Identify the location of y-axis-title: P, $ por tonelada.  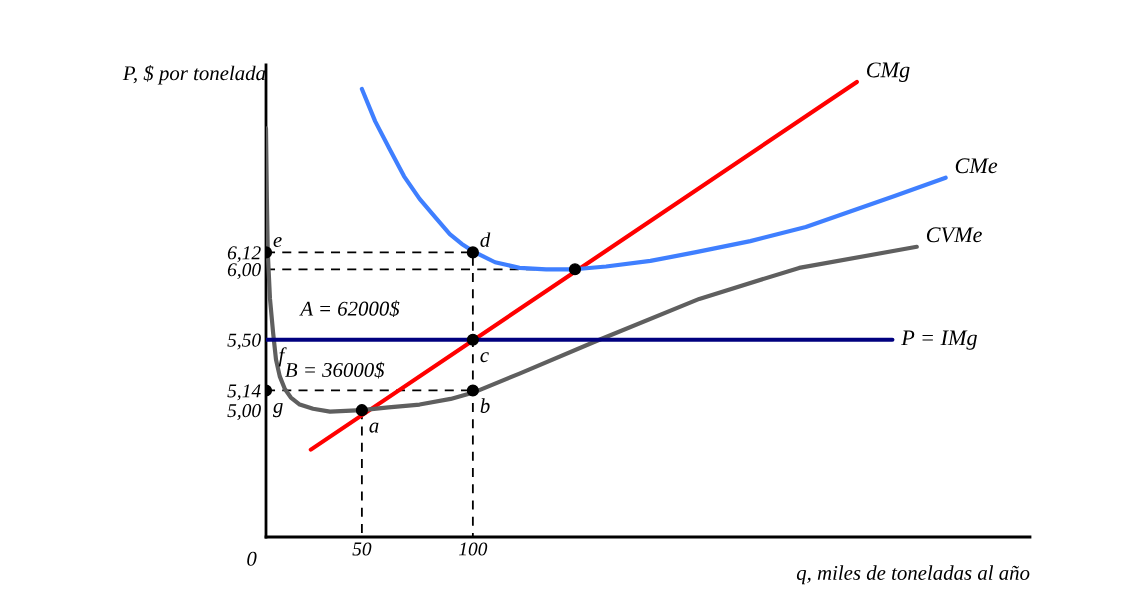
(194, 75).